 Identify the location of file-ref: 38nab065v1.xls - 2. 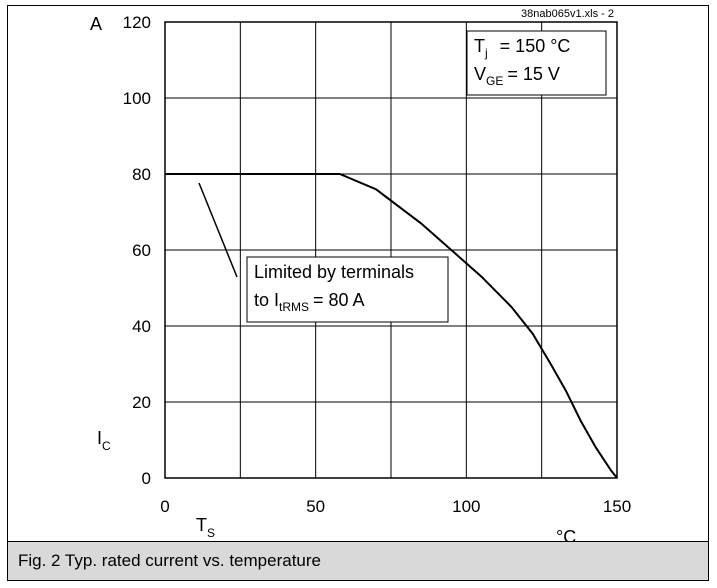
(567, 14).